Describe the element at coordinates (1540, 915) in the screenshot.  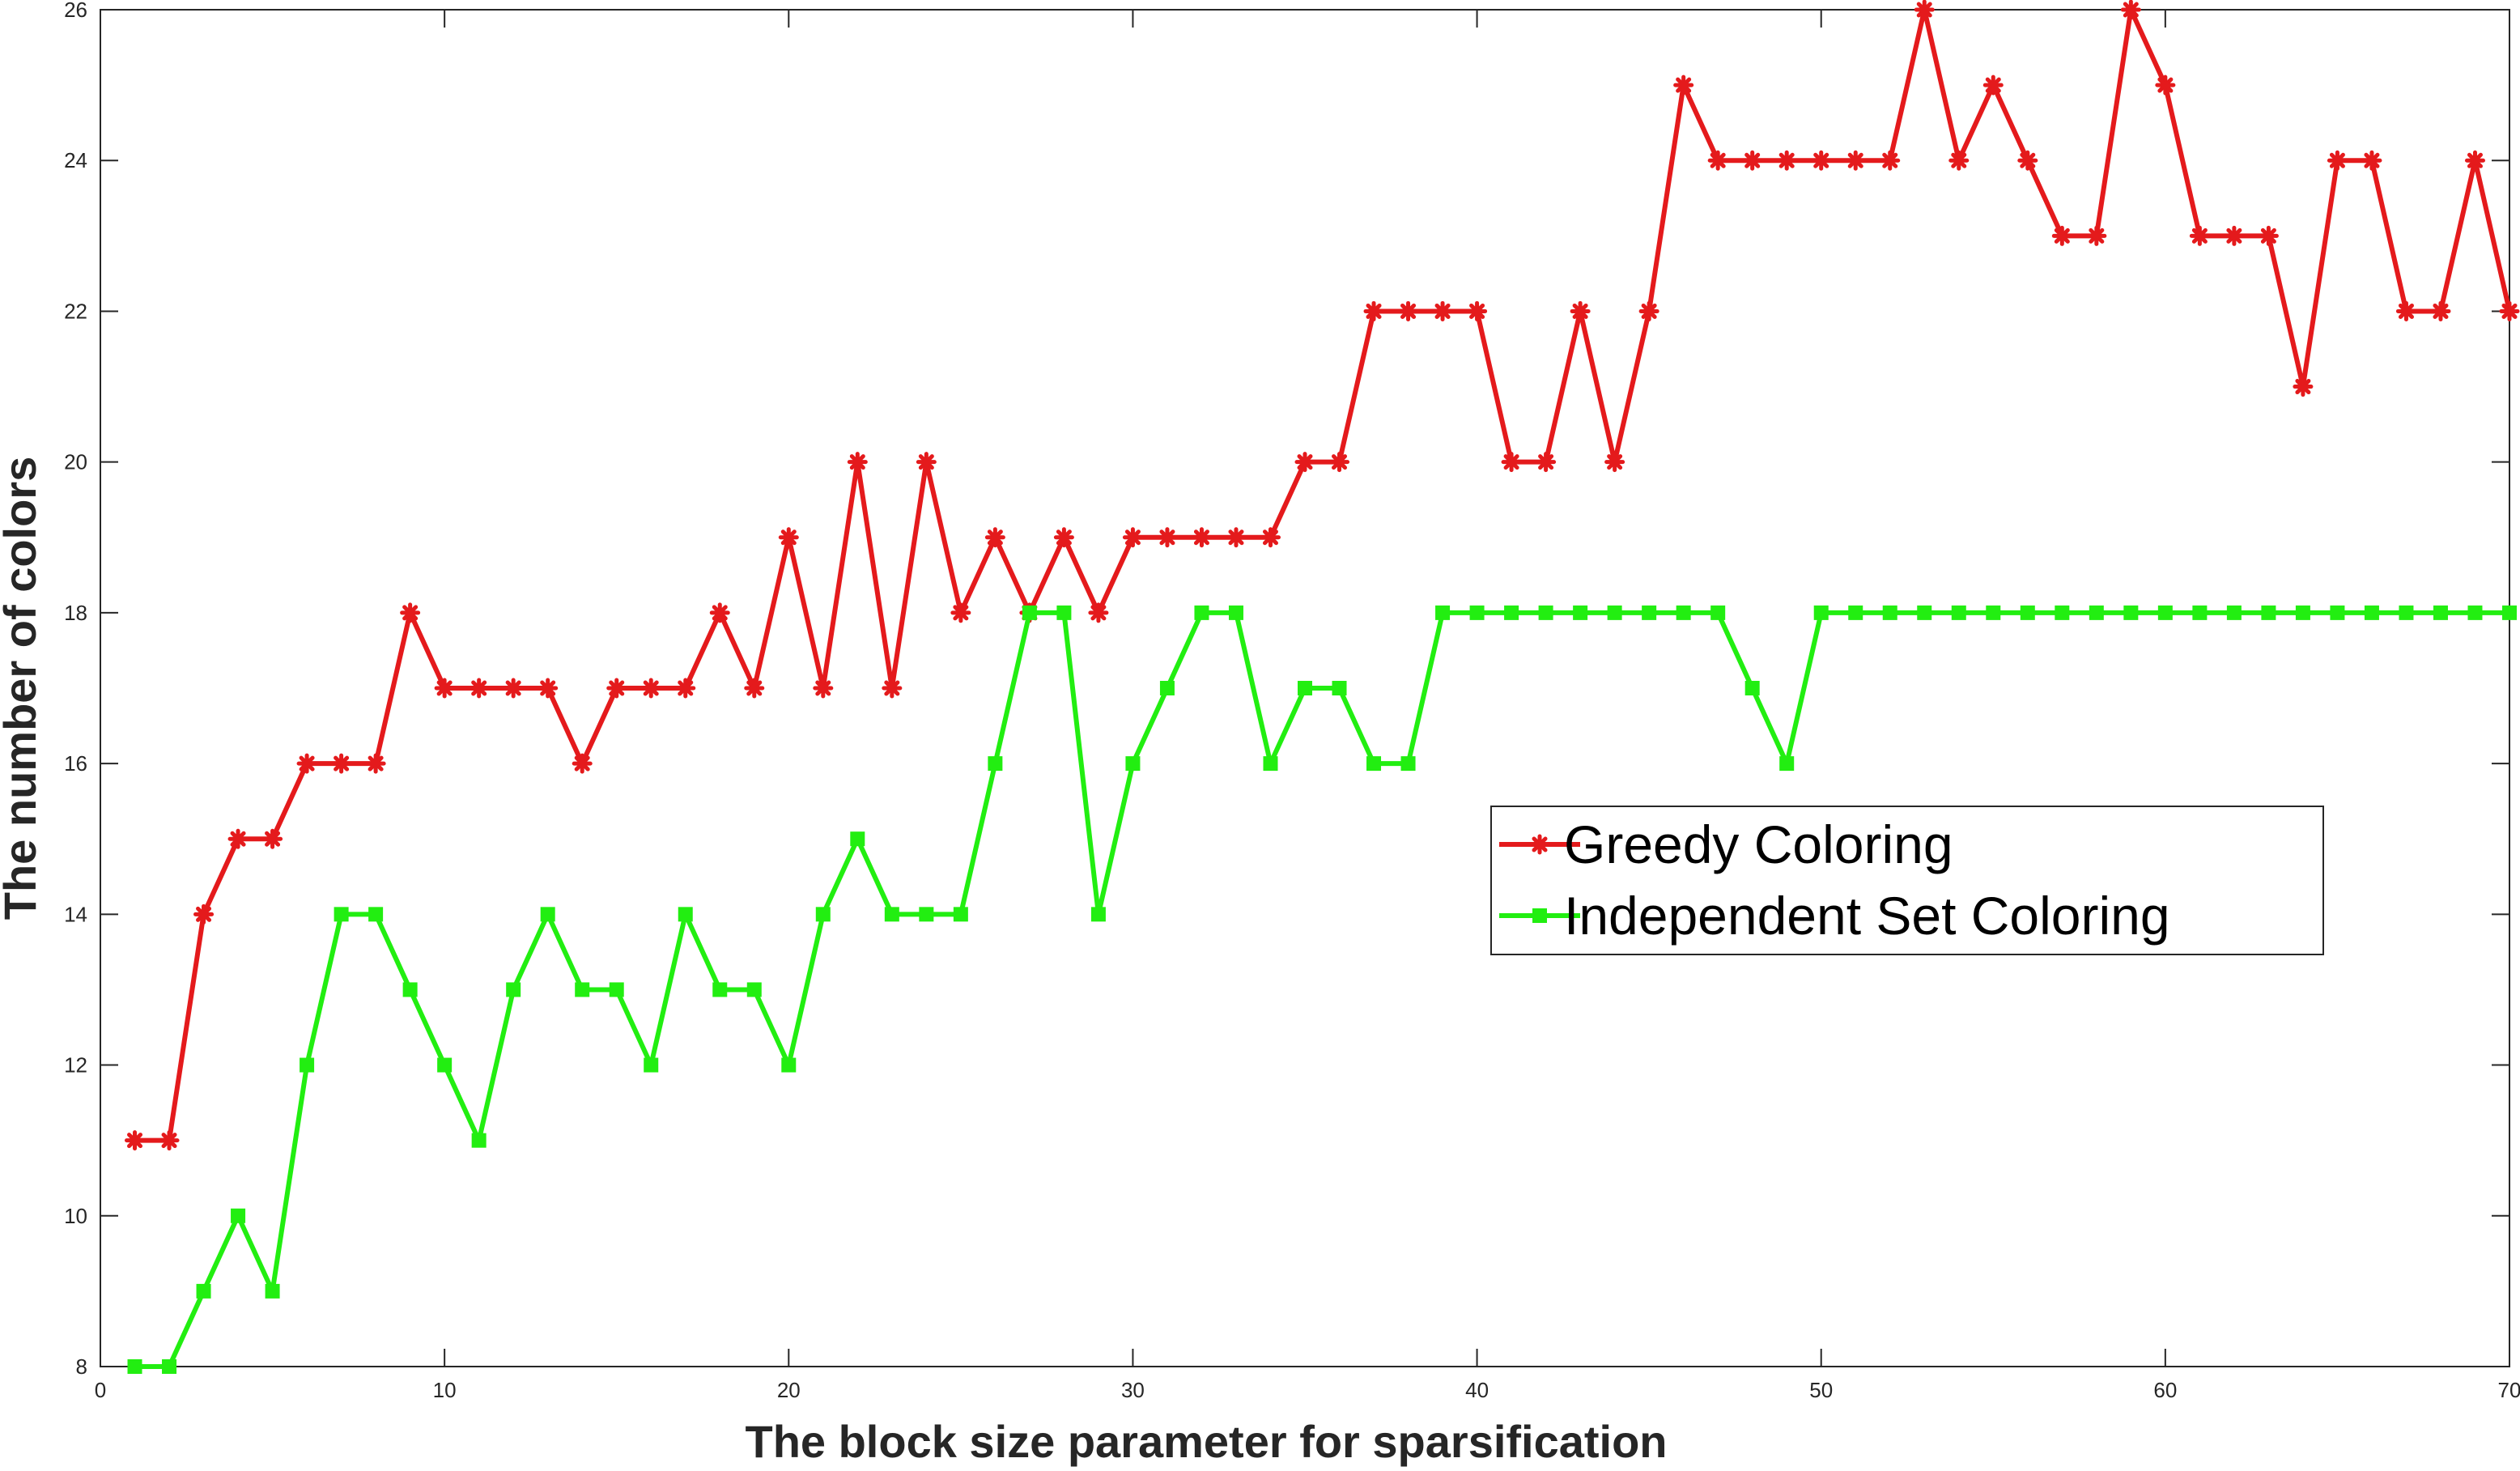
I see `legend-independent-marker-shape` at that location.